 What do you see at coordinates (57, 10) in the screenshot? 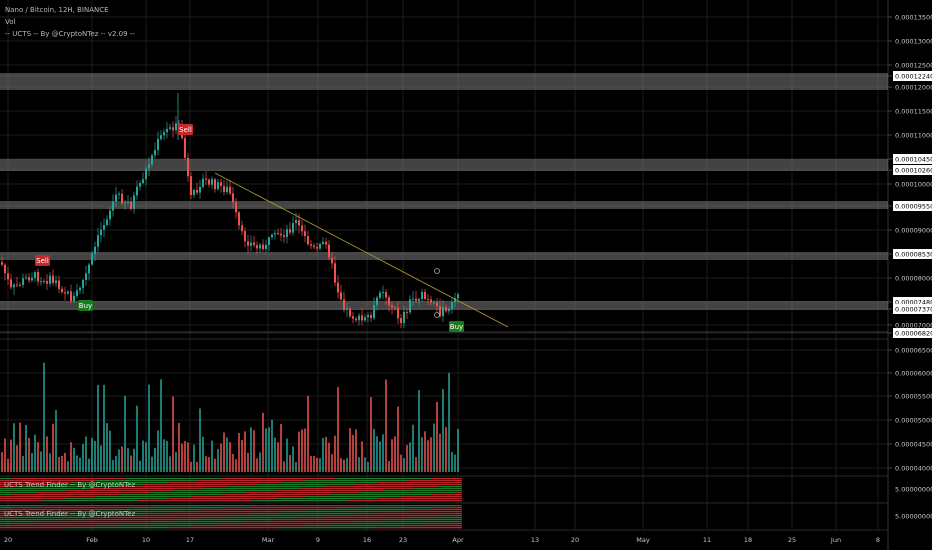
I see `symbol-legend: Nano / Bitcoin, 12H, BINANCE` at bounding box center [57, 10].